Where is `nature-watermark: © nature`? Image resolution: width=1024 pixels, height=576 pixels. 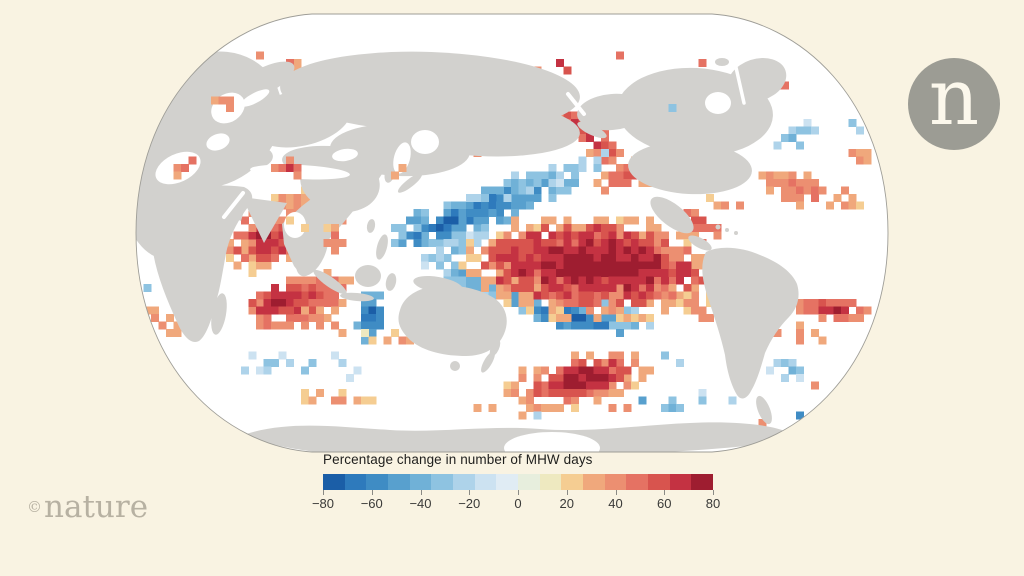
nature-watermark: © nature is located at coordinates (87, 507).